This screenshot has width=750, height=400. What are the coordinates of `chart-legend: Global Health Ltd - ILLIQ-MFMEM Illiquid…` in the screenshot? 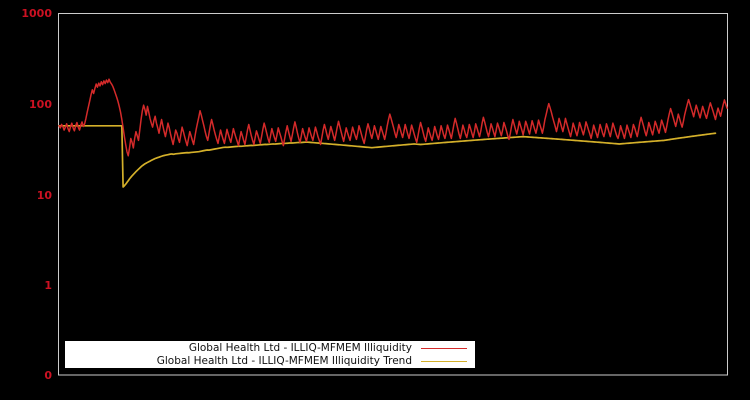 It's located at (270, 354).